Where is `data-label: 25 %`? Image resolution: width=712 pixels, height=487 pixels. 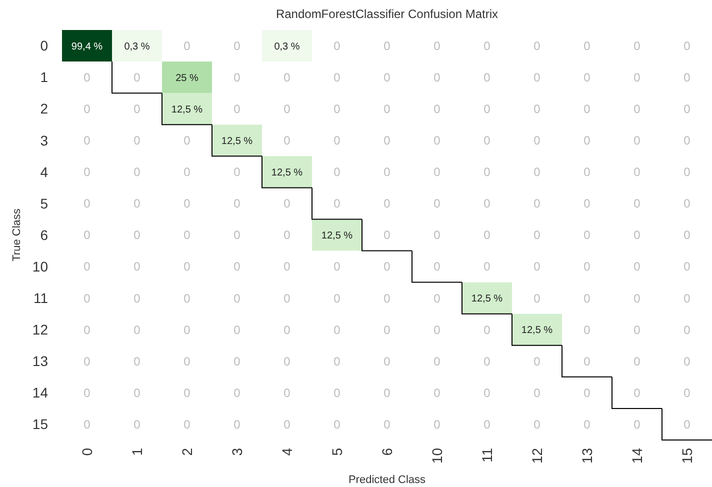
data-label: 25 % is located at coordinates (187, 78).